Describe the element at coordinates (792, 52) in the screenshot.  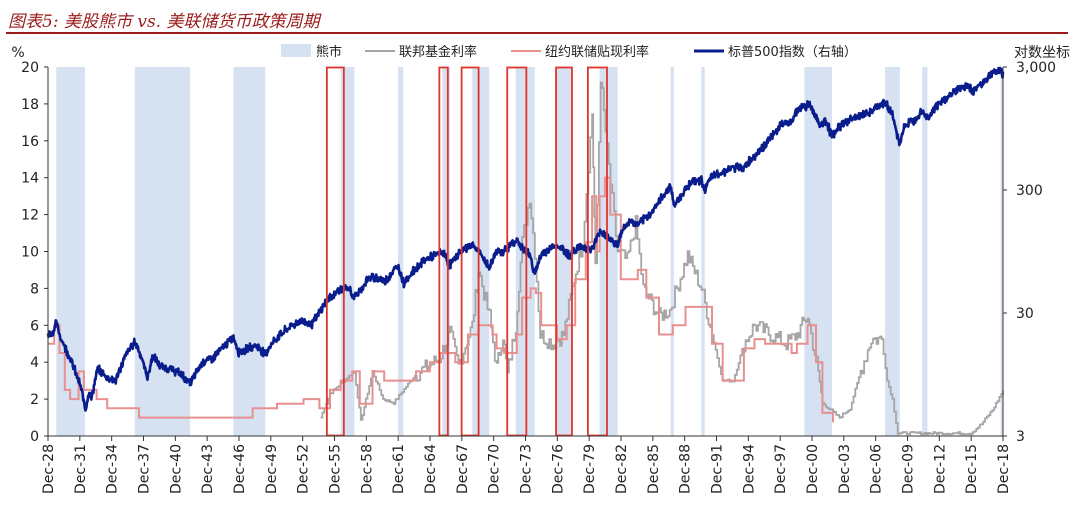
I see `legend-label-sp500: 标普500指数（右轴）` at that location.